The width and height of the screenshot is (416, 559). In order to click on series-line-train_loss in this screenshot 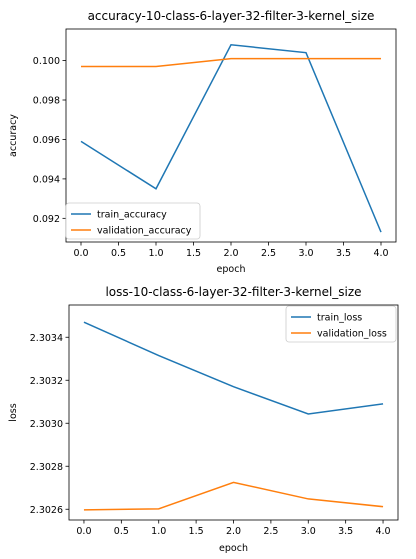, I will do `click(233, 368)`.